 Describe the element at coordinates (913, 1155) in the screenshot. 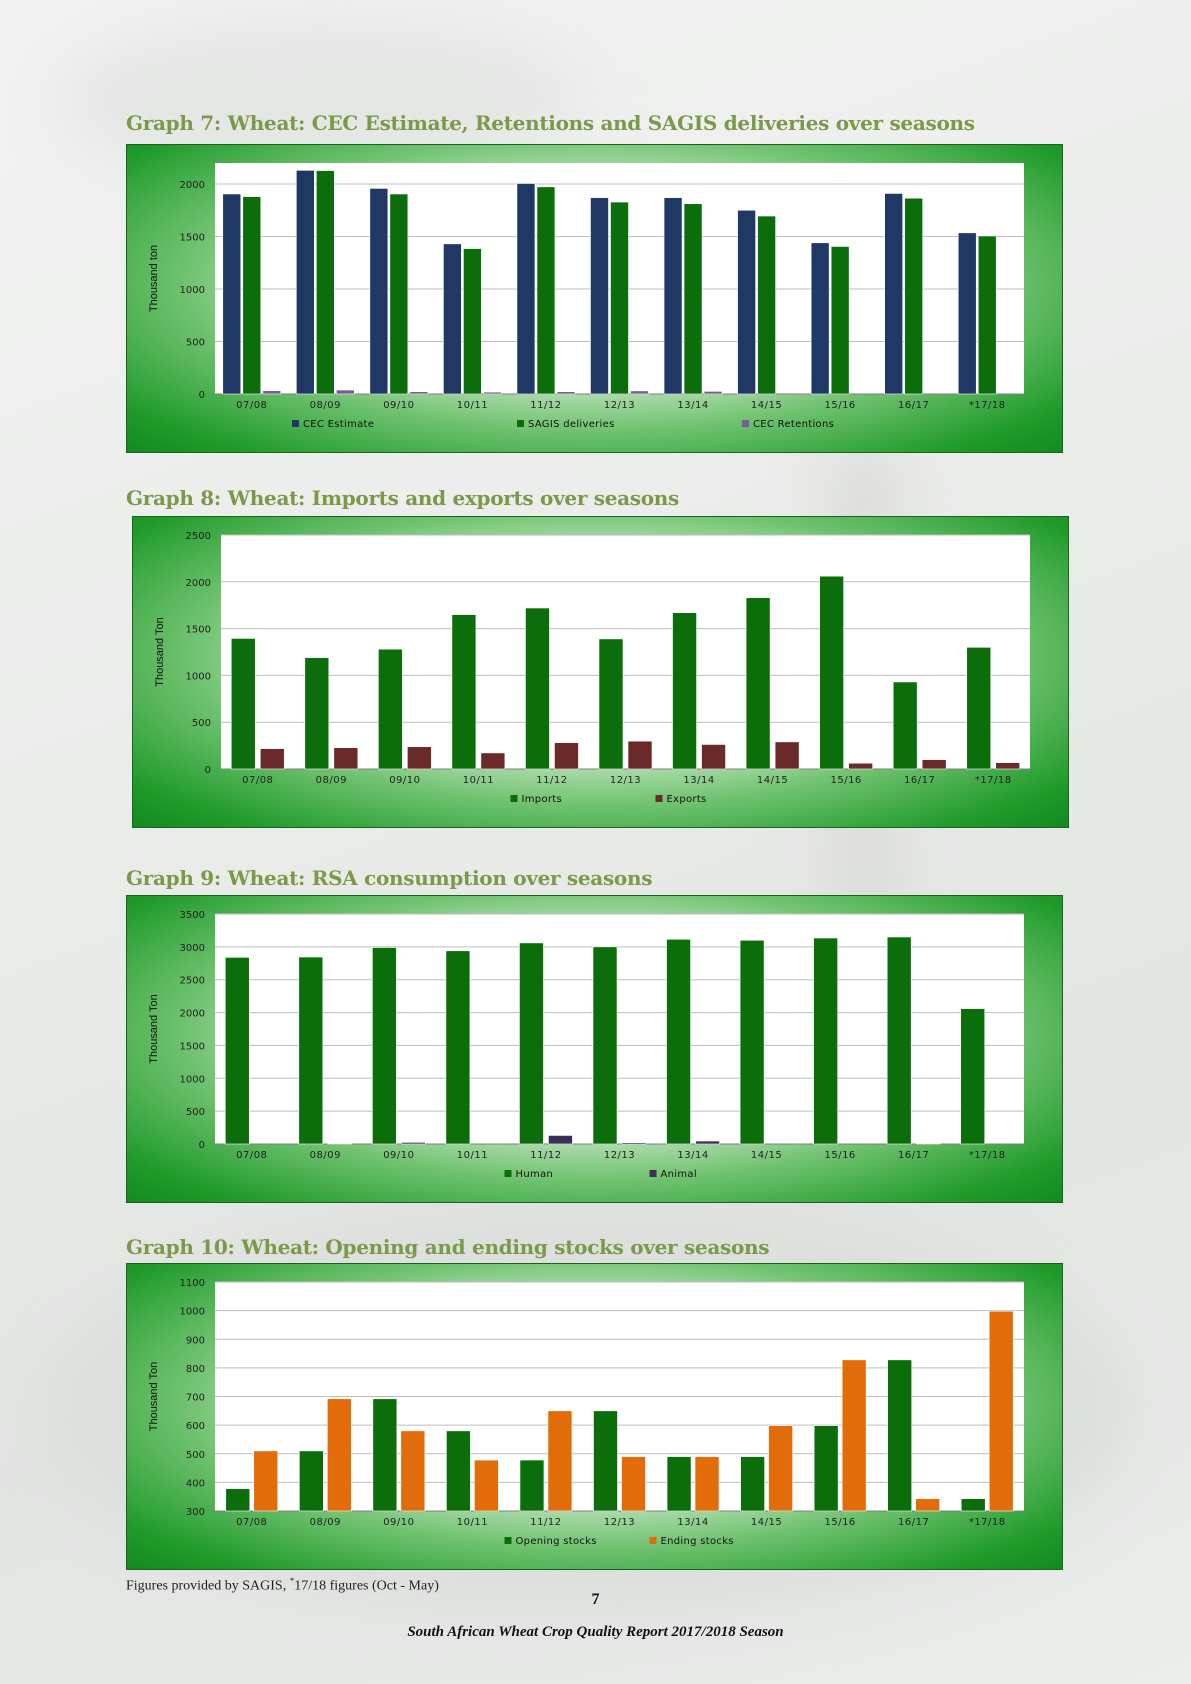

I see `graph9-x-tick-label: 16/17` at that location.